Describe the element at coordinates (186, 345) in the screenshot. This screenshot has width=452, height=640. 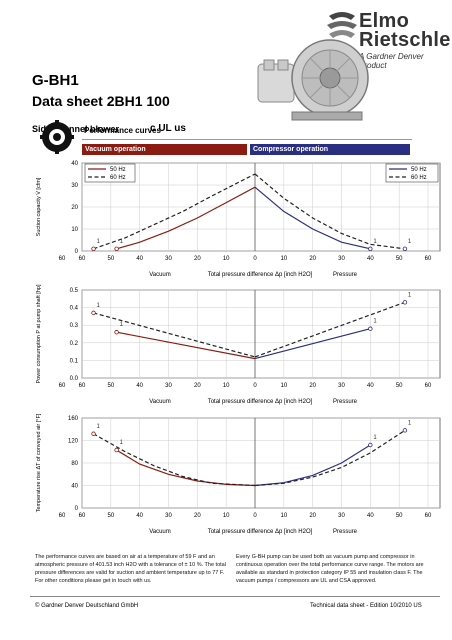
I see `series-line-vacuum-50Hz` at that location.